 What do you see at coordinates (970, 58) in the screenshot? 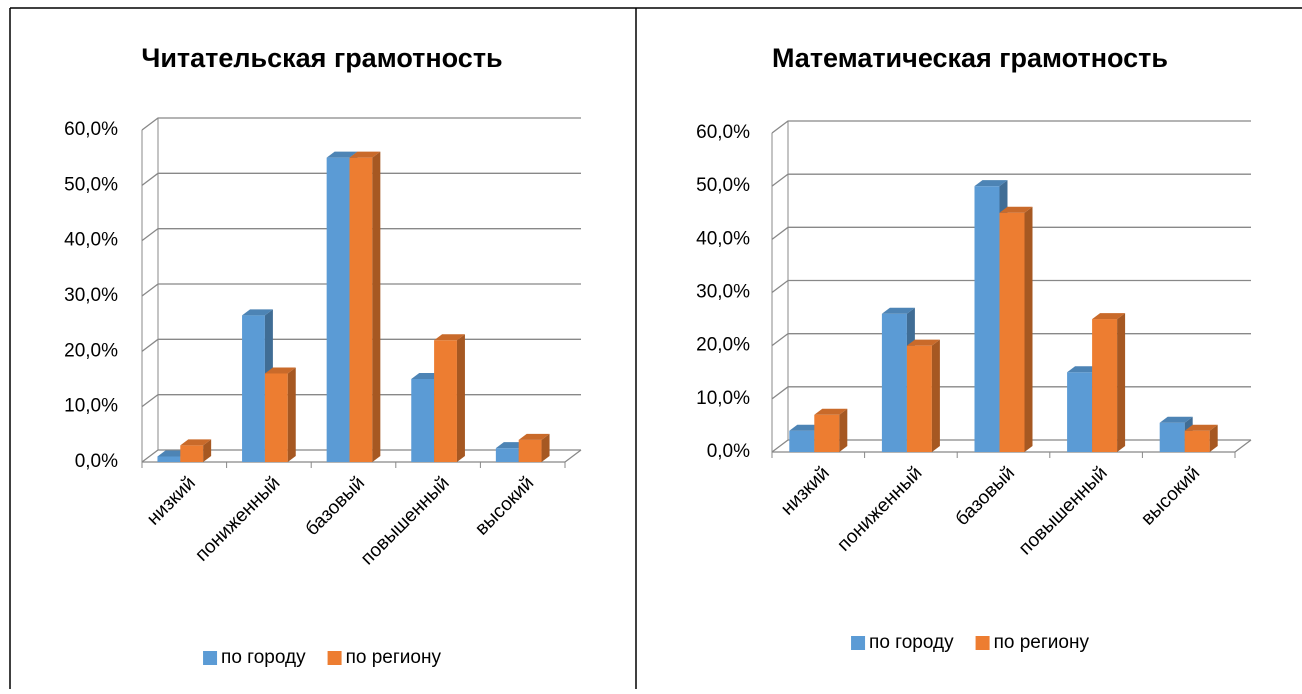
I see `chart-title: Математическая грамотность` at bounding box center [970, 58].